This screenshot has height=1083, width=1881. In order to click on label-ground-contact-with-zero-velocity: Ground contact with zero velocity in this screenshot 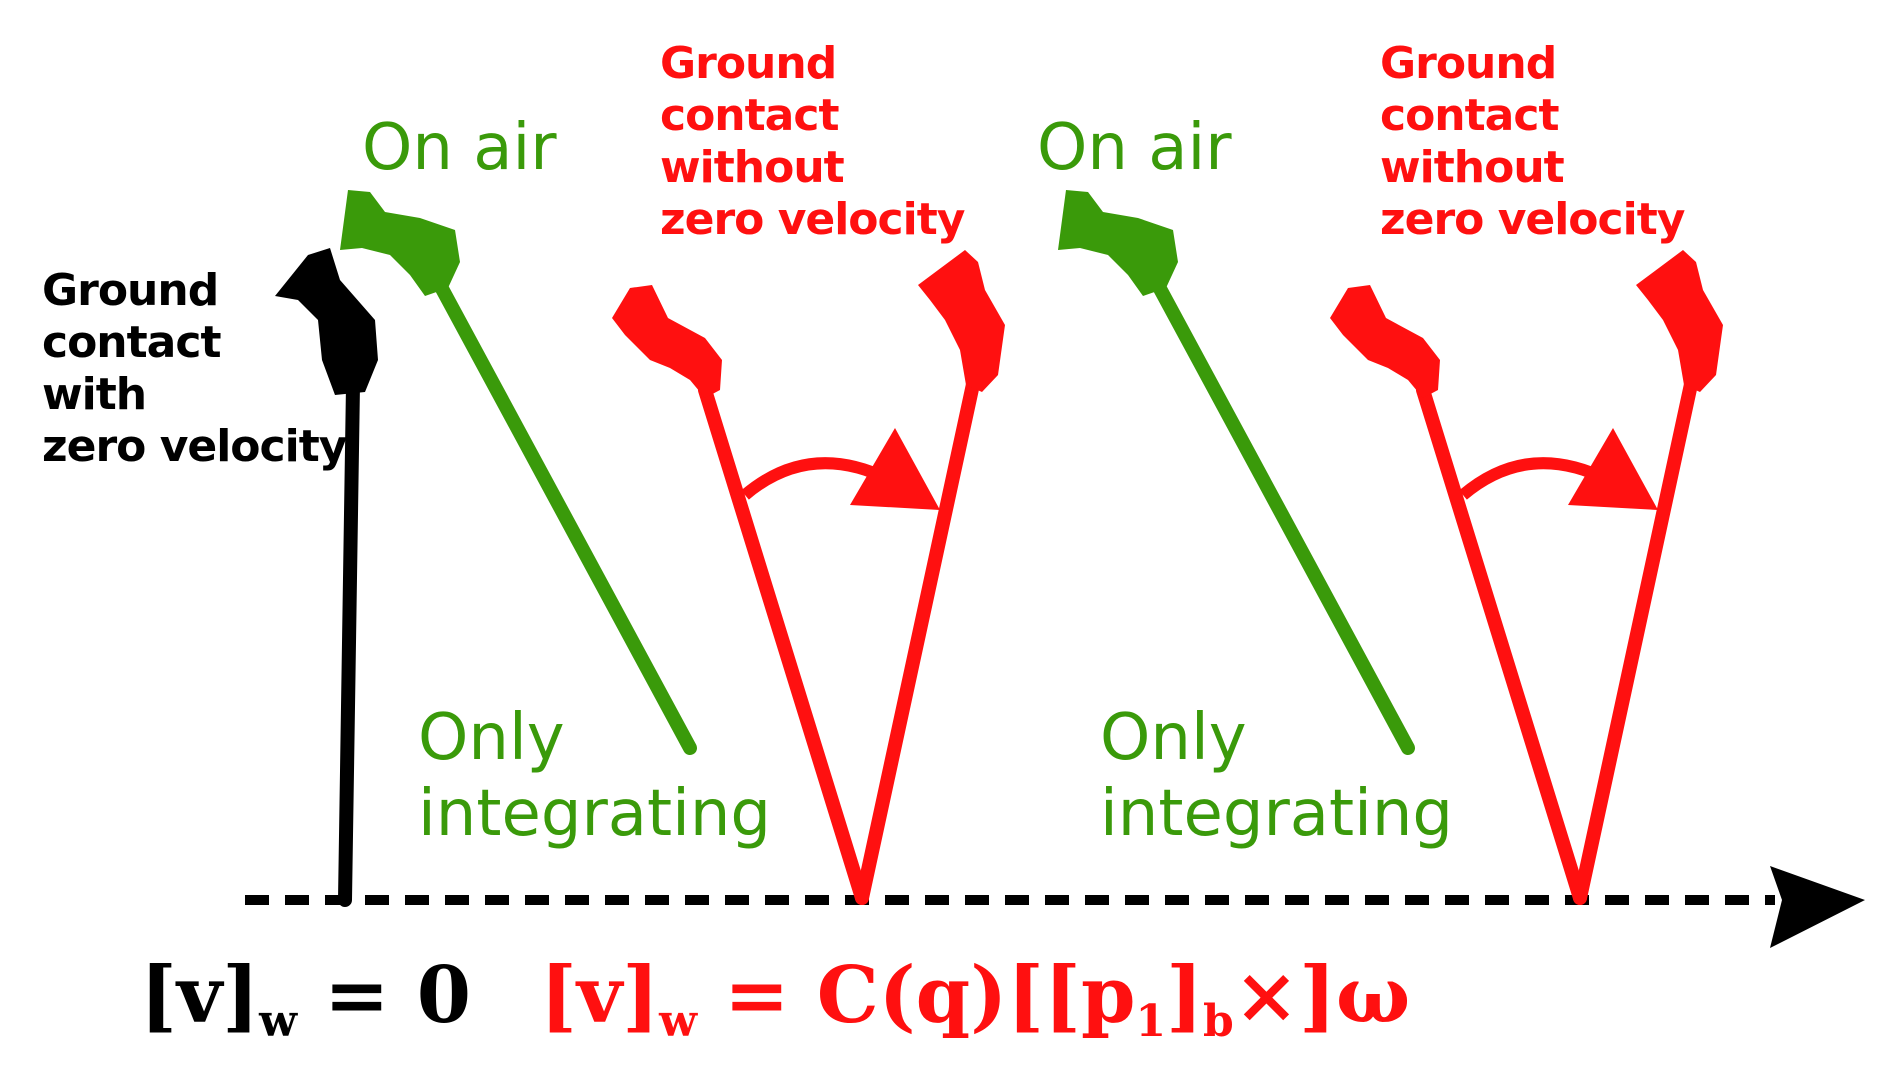, I will do `click(194, 368)`.